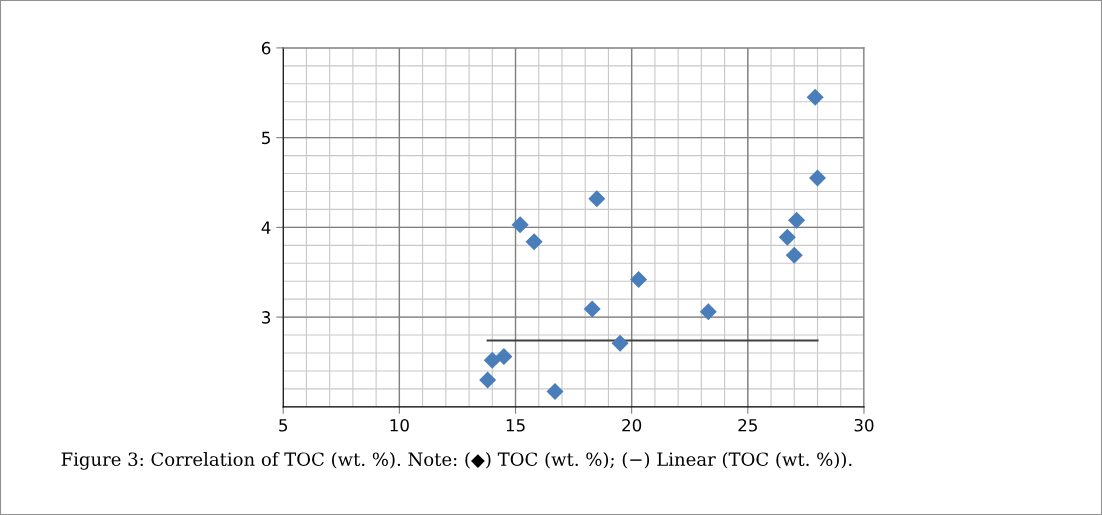 The width and height of the screenshot is (1102, 515). What do you see at coordinates (864, 425) in the screenshot?
I see `x-tick-label: 30` at bounding box center [864, 425].